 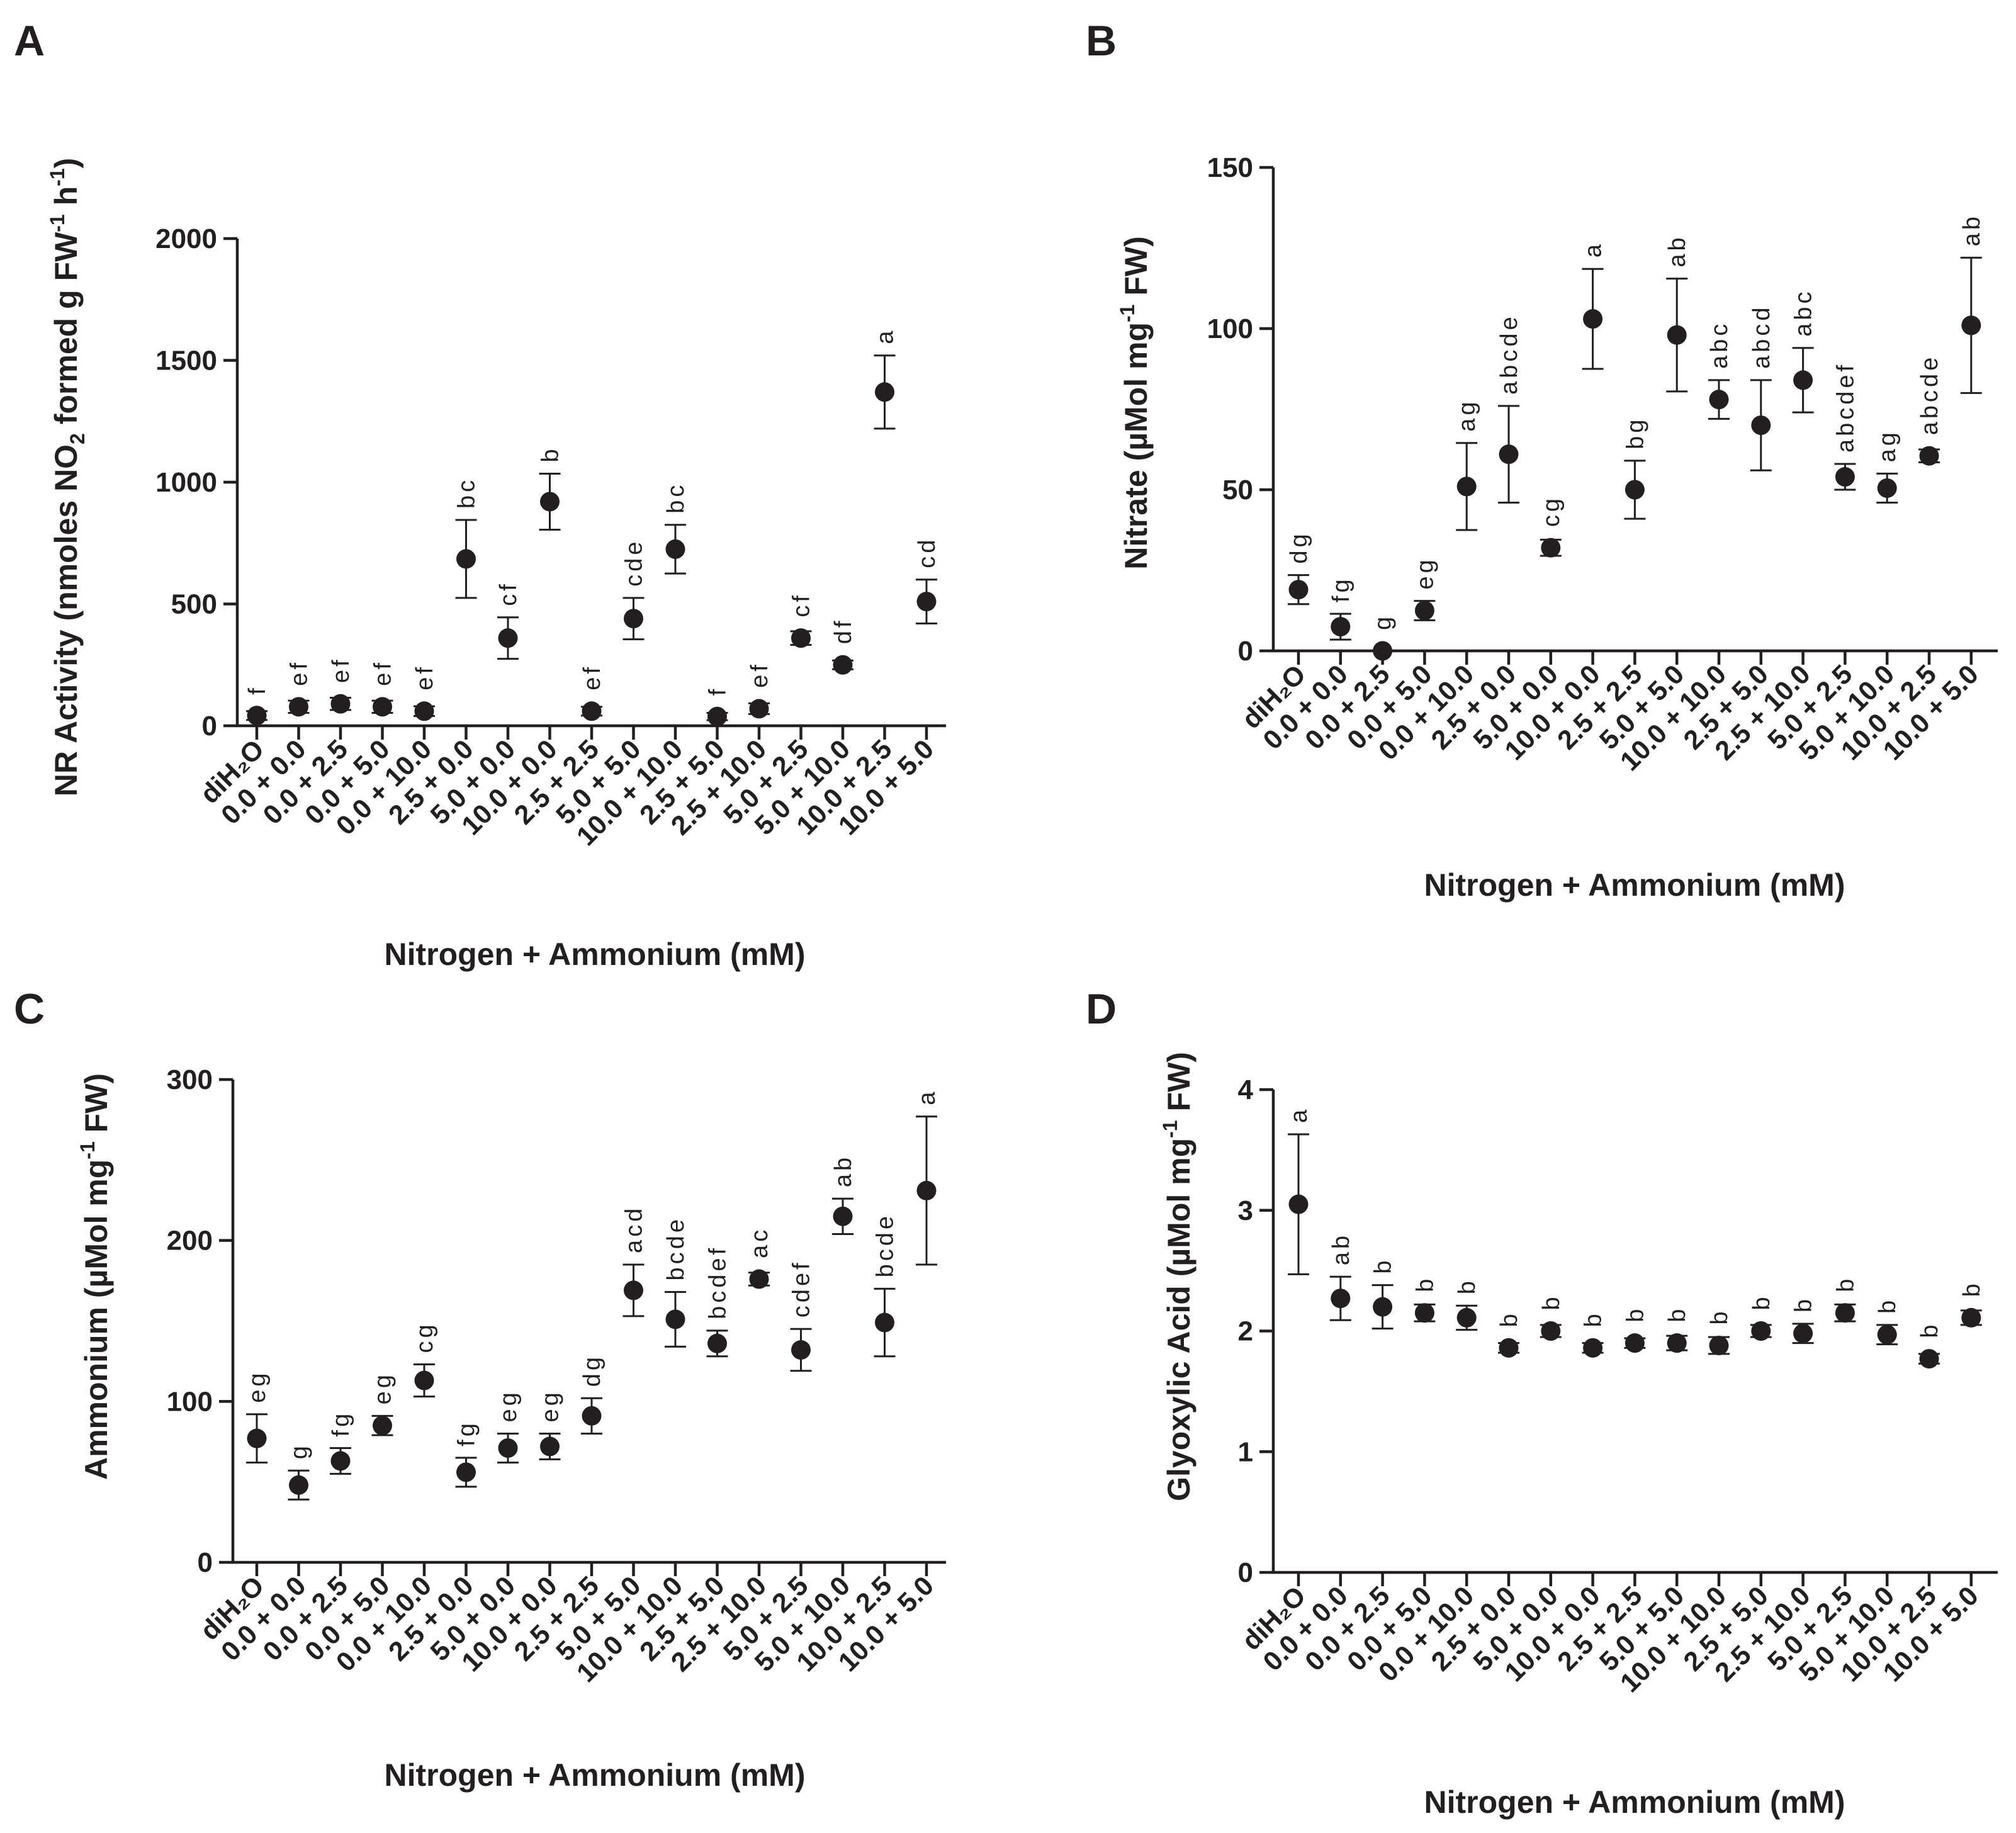 I want to click on panel-d-y-axis-title-part: FW), so click(x=1179, y=1086).